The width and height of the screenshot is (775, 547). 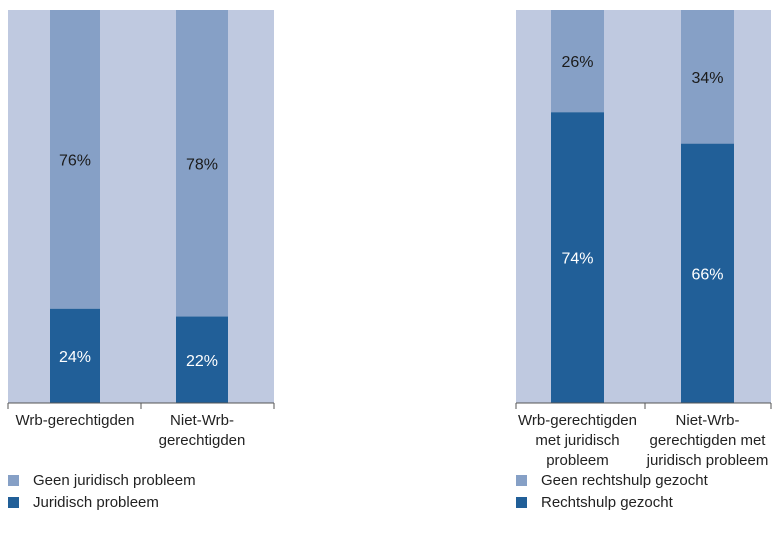 What do you see at coordinates (577, 460) in the screenshot?
I see `category-label: probleem` at bounding box center [577, 460].